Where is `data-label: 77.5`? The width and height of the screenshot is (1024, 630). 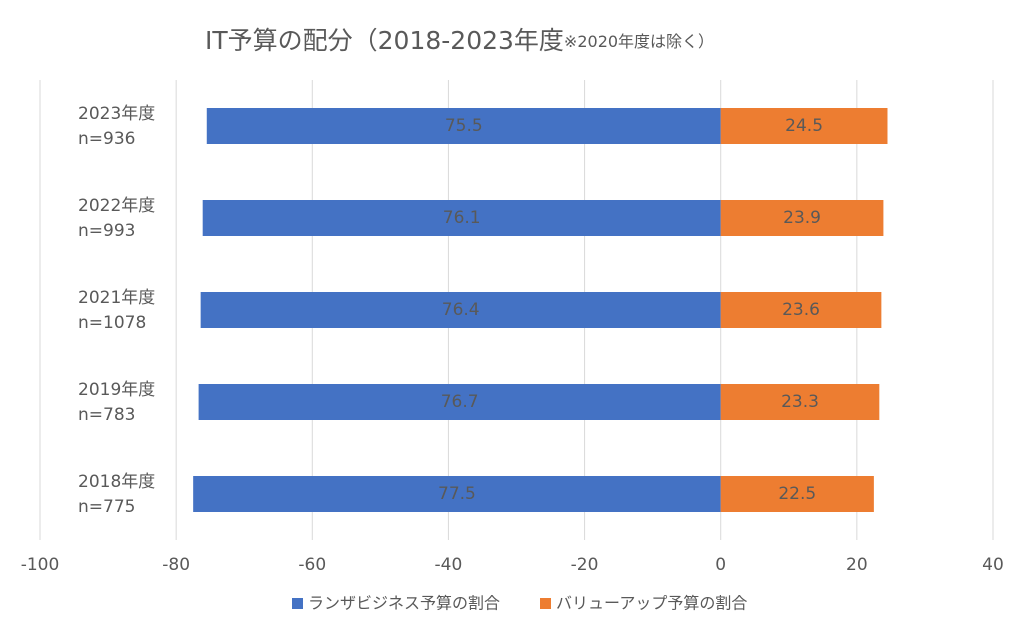 data-label: 77.5 is located at coordinates (457, 494).